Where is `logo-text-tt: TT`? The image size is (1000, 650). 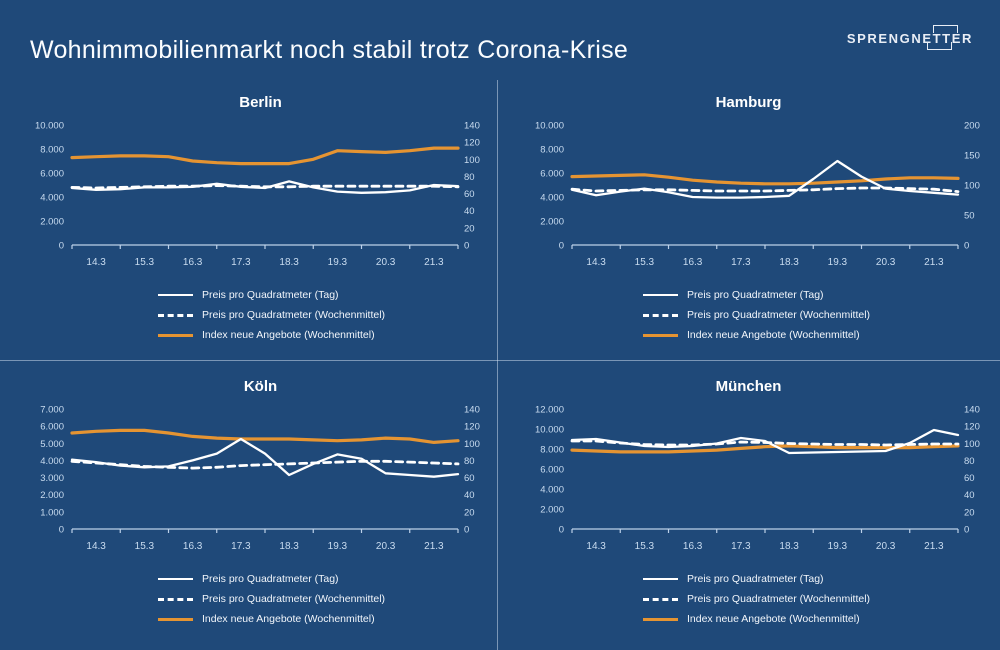 logo-text-tt: TT is located at coordinates (942, 38).